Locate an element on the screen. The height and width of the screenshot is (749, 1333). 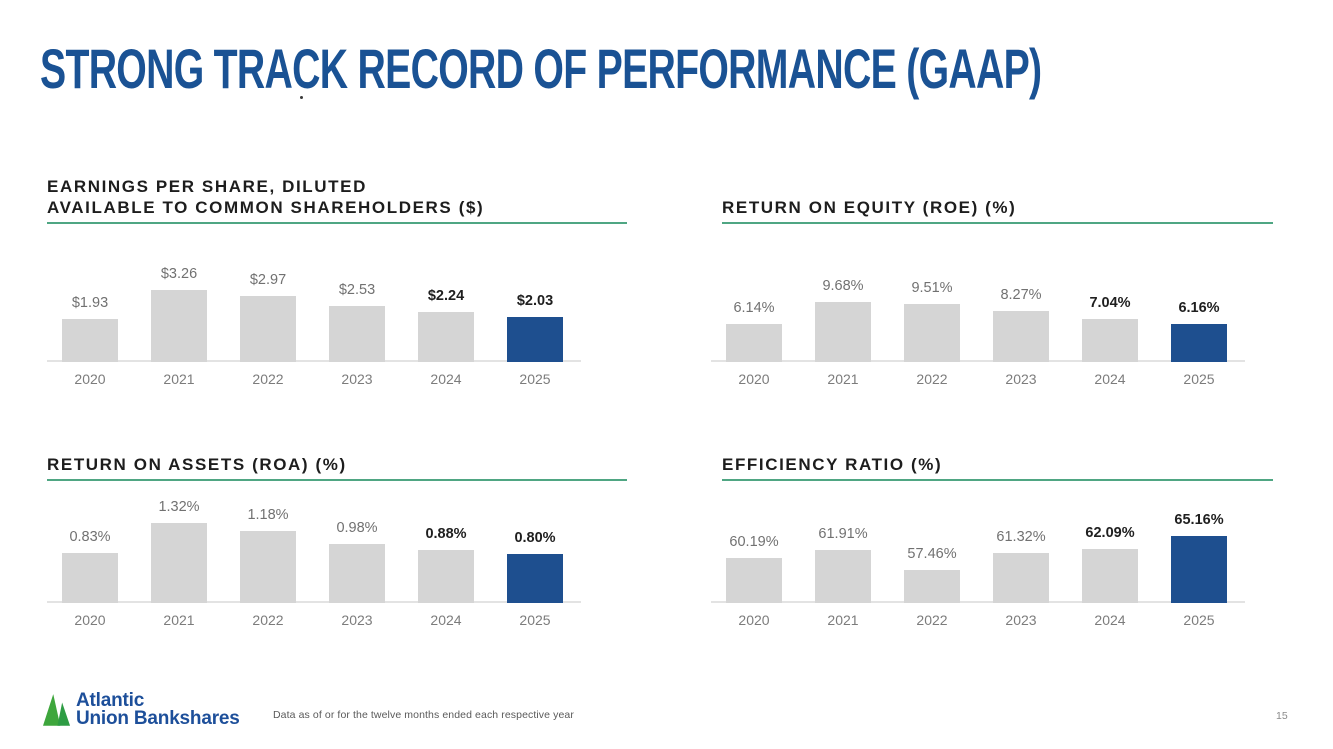
value-label: 61.91% is located at coordinates (843, 534).